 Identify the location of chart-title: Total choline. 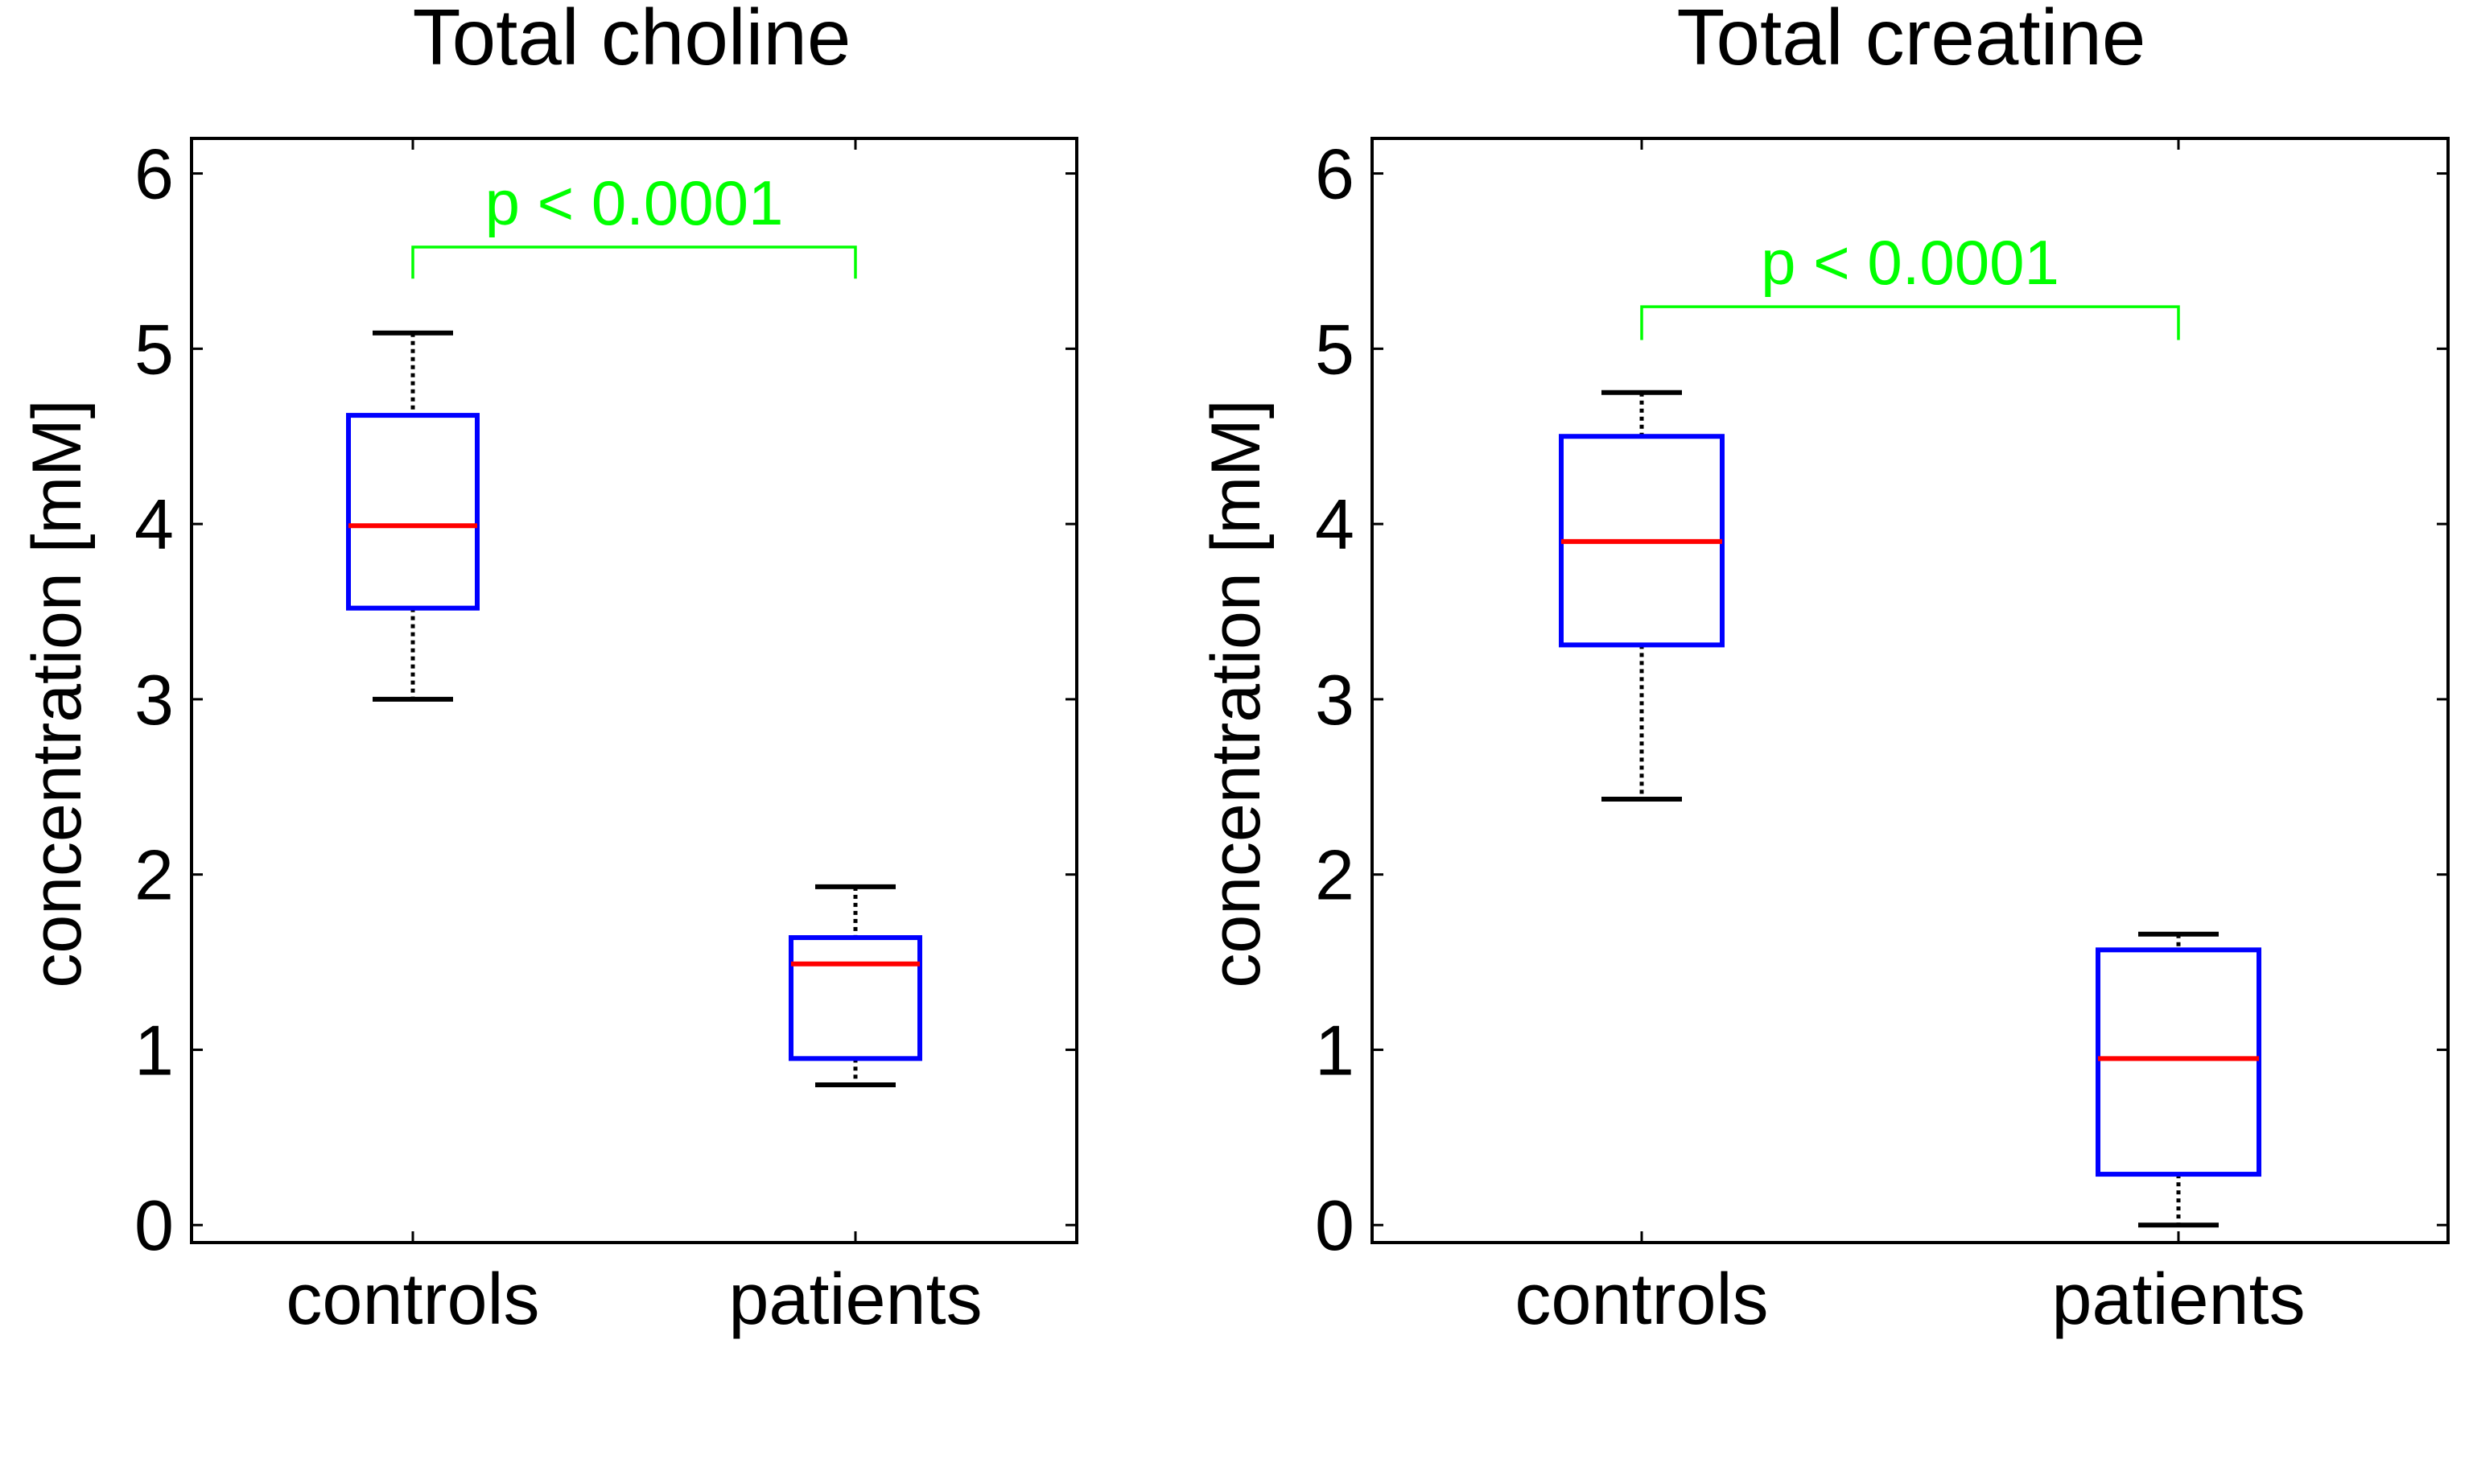
(632, 40).